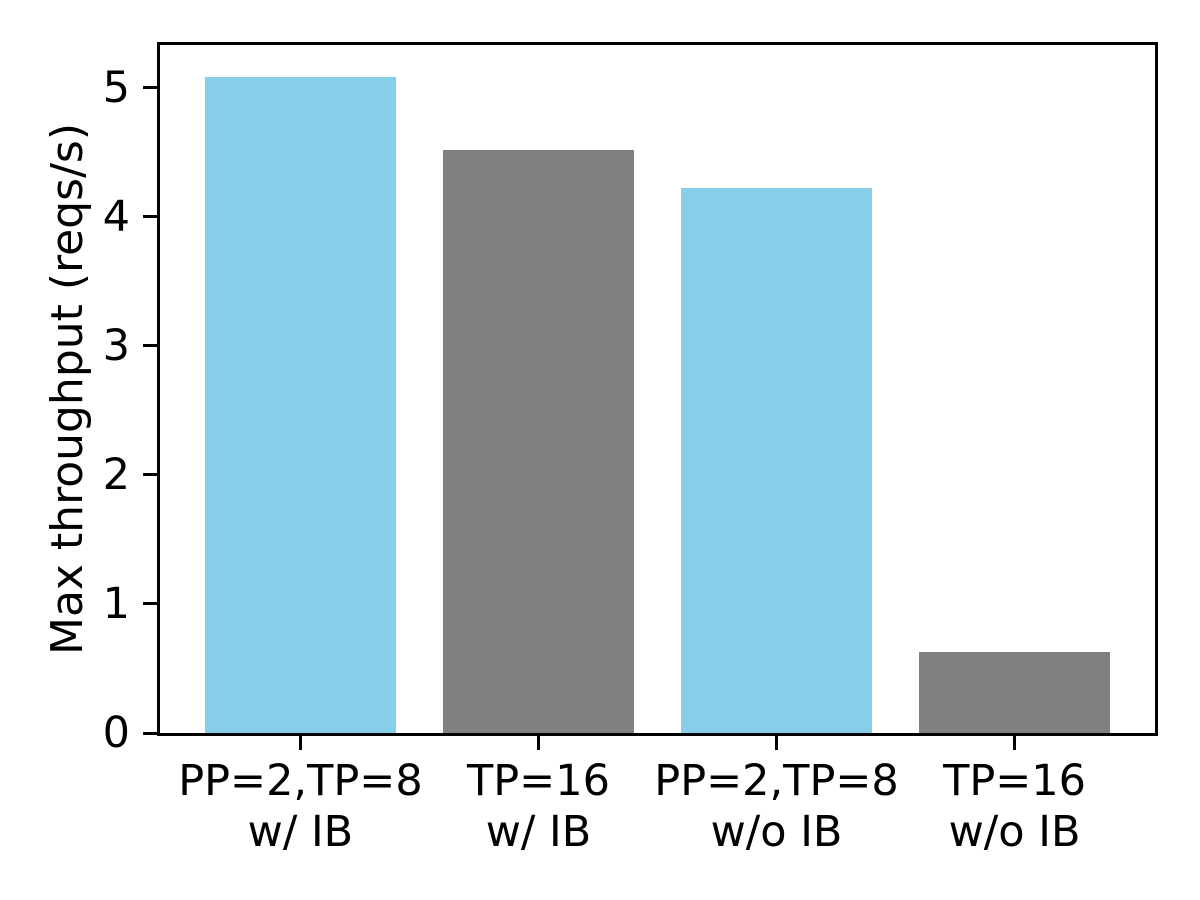  What do you see at coordinates (776, 806) in the screenshot?
I see `x-tick-label-2: PP=2,TP=8 w/o IB` at bounding box center [776, 806].